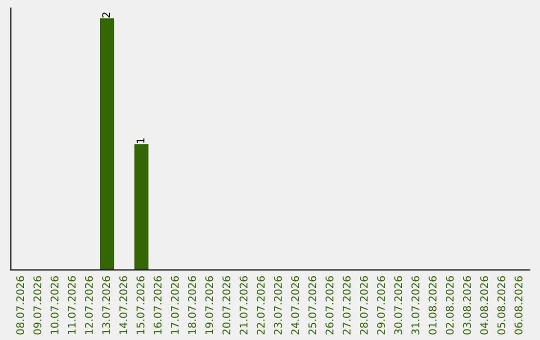 The image size is (540, 340). What do you see at coordinates (123, 305) in the screenshot?
I see `x-tick-label: 14.07.2026` at bounding box center [123, 305].